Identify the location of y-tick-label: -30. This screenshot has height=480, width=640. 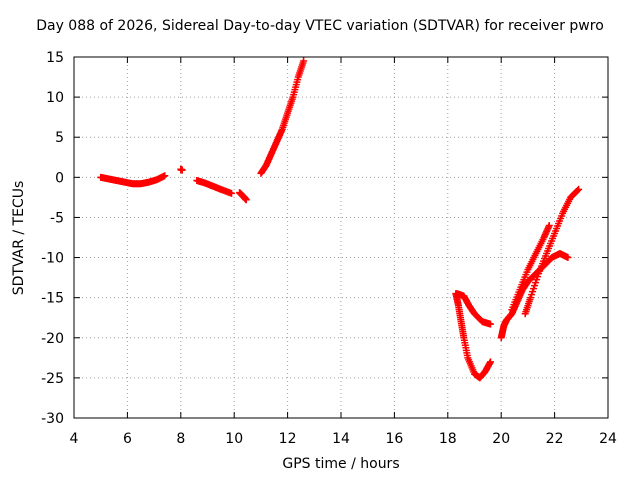
(52, 419).